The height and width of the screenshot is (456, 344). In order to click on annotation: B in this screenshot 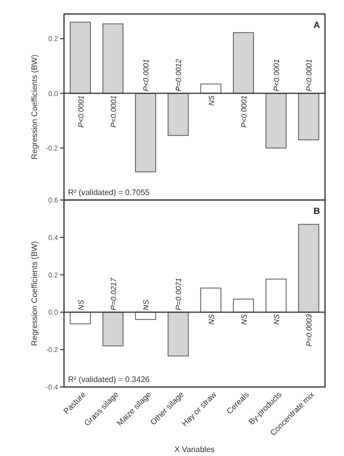, I will do `click(317, 211)`.